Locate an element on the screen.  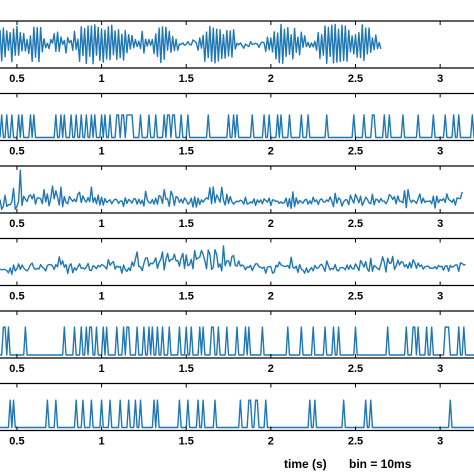
panel-6-tick-label: 3 is located at coordinates (440, 442).